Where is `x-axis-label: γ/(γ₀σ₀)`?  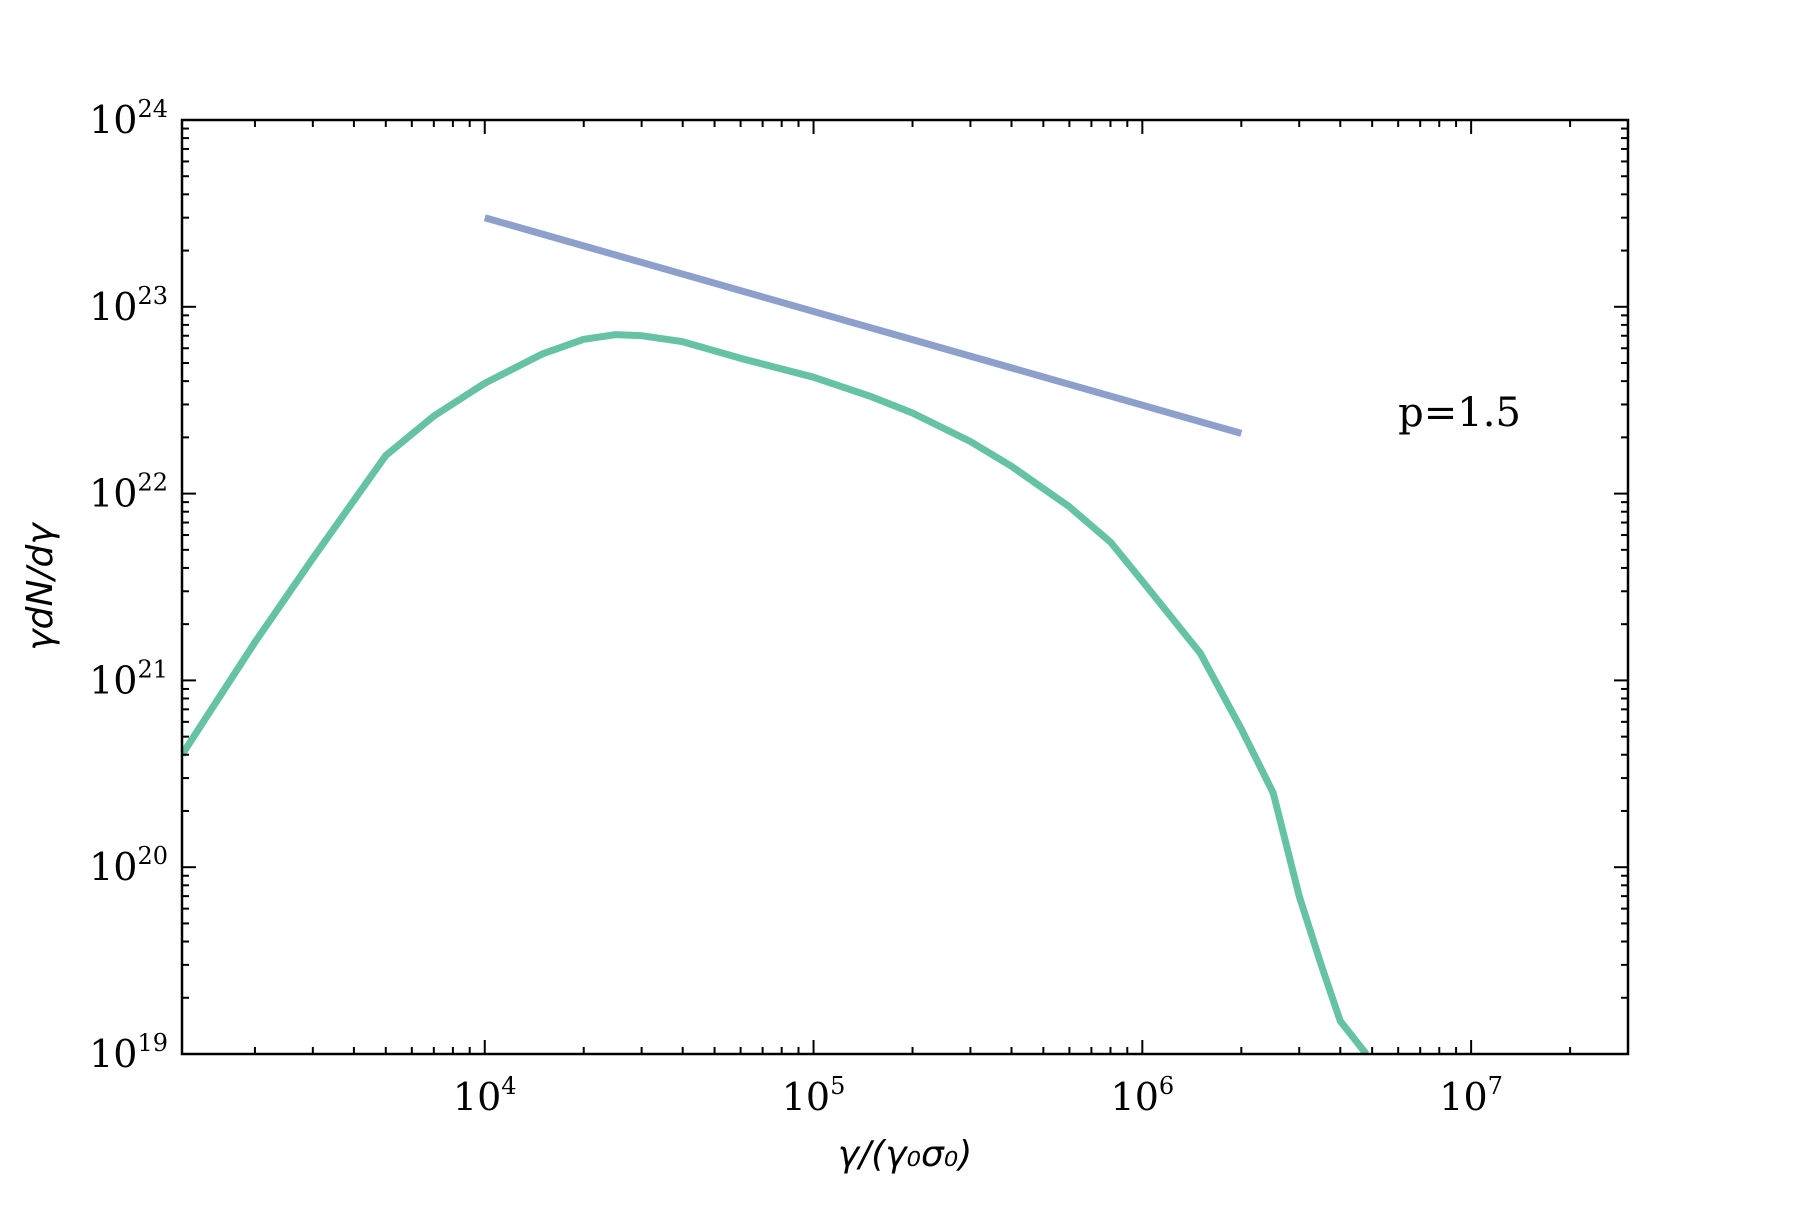
x-axis-label: γ/(γ₀σ₀) is located at coordinates (905, 1154).